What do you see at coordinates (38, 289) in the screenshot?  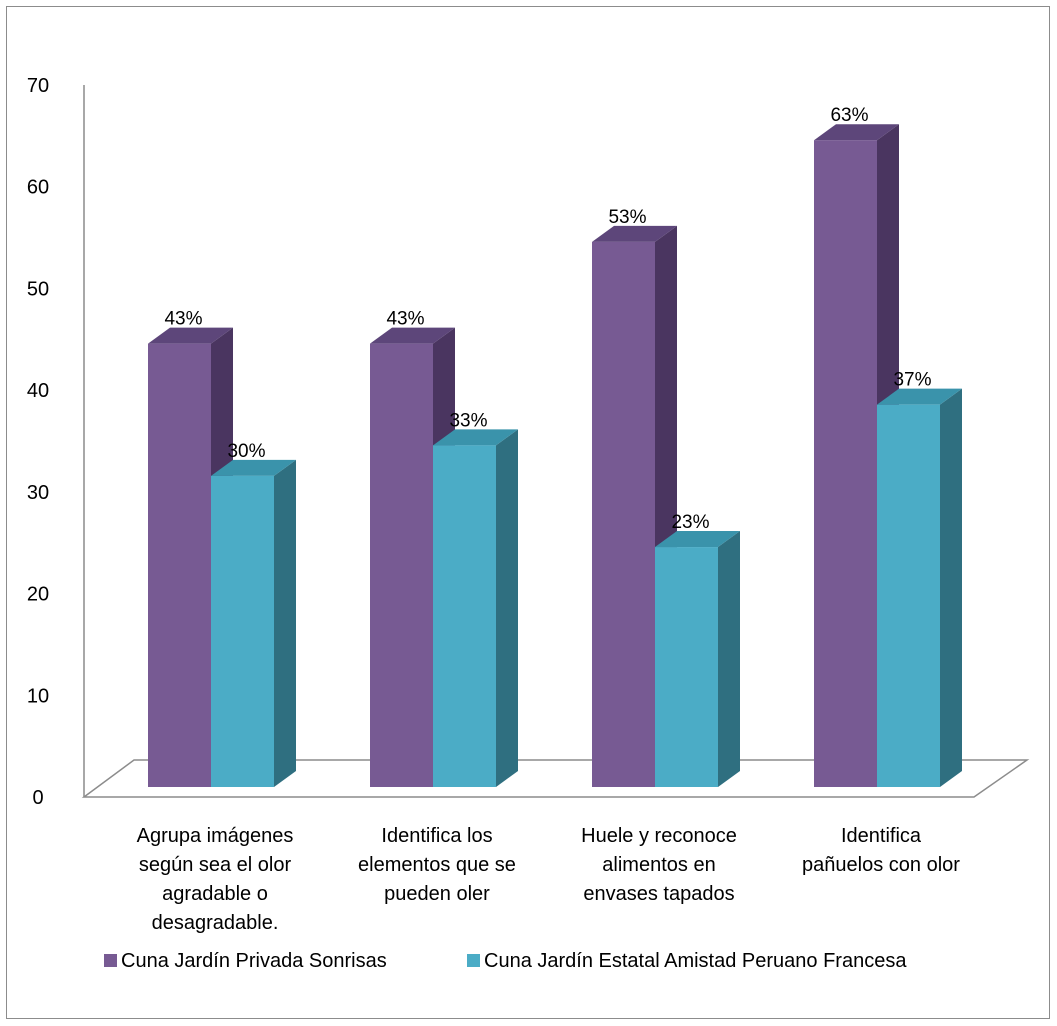 I see `y-tick-label: 50` at bounding box center [38, 289].